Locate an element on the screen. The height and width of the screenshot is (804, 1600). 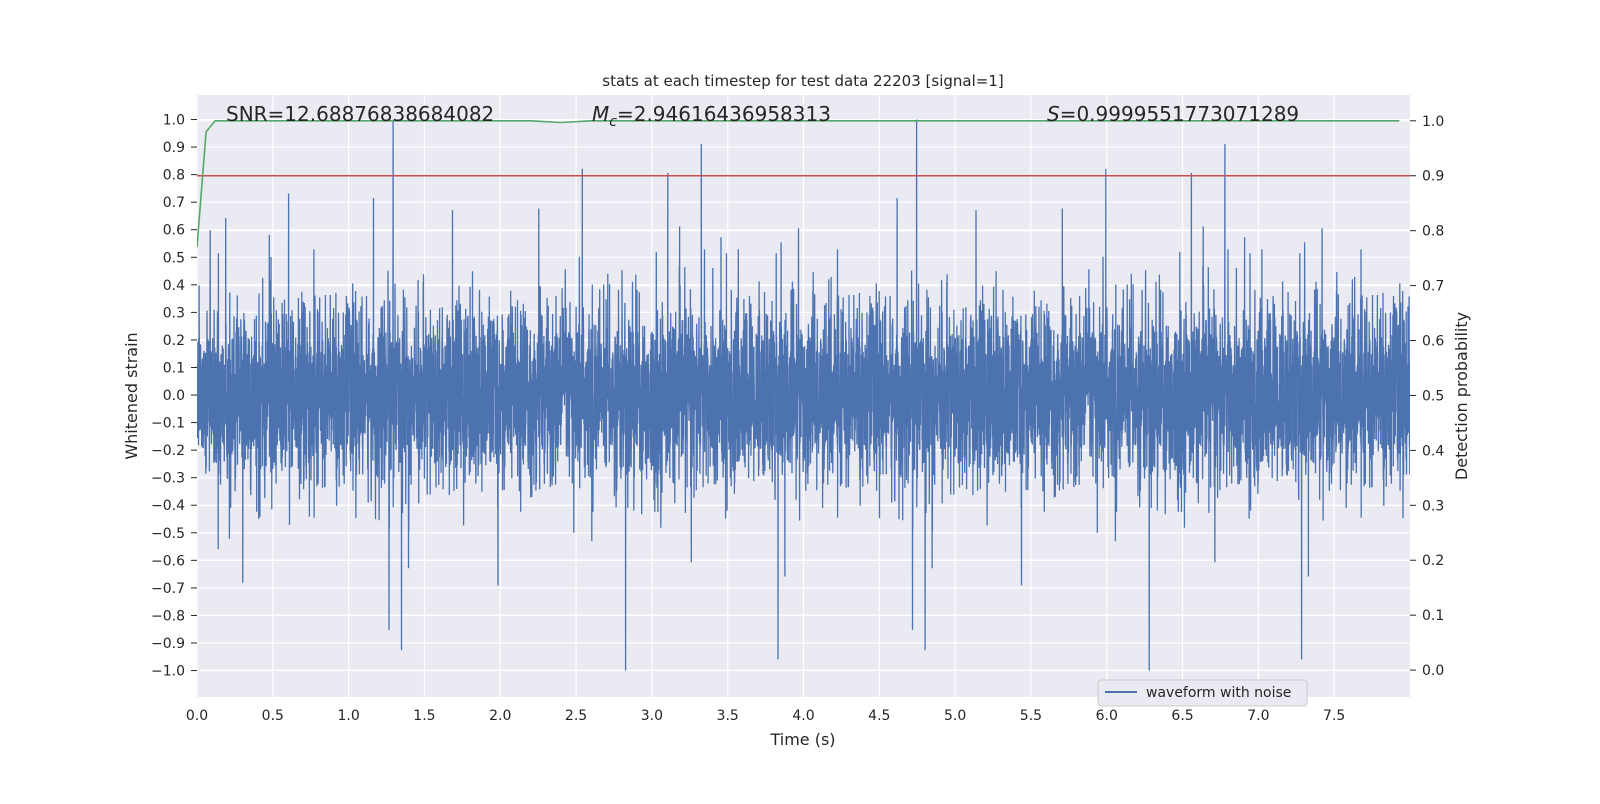
y-tick-label: −0.5 is located at coordinates (168, 534).